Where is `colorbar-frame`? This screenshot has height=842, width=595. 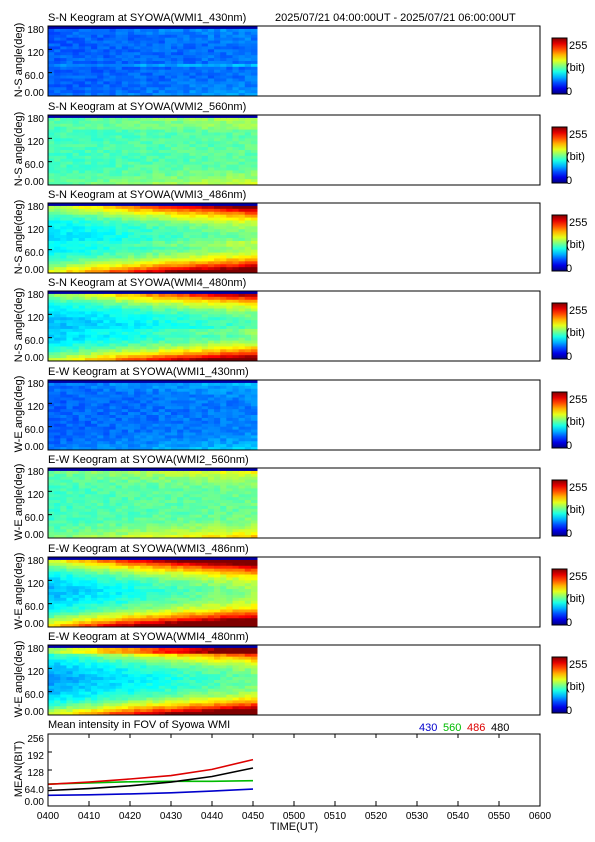 colorbar-frame is located at coordinates (559, 420).